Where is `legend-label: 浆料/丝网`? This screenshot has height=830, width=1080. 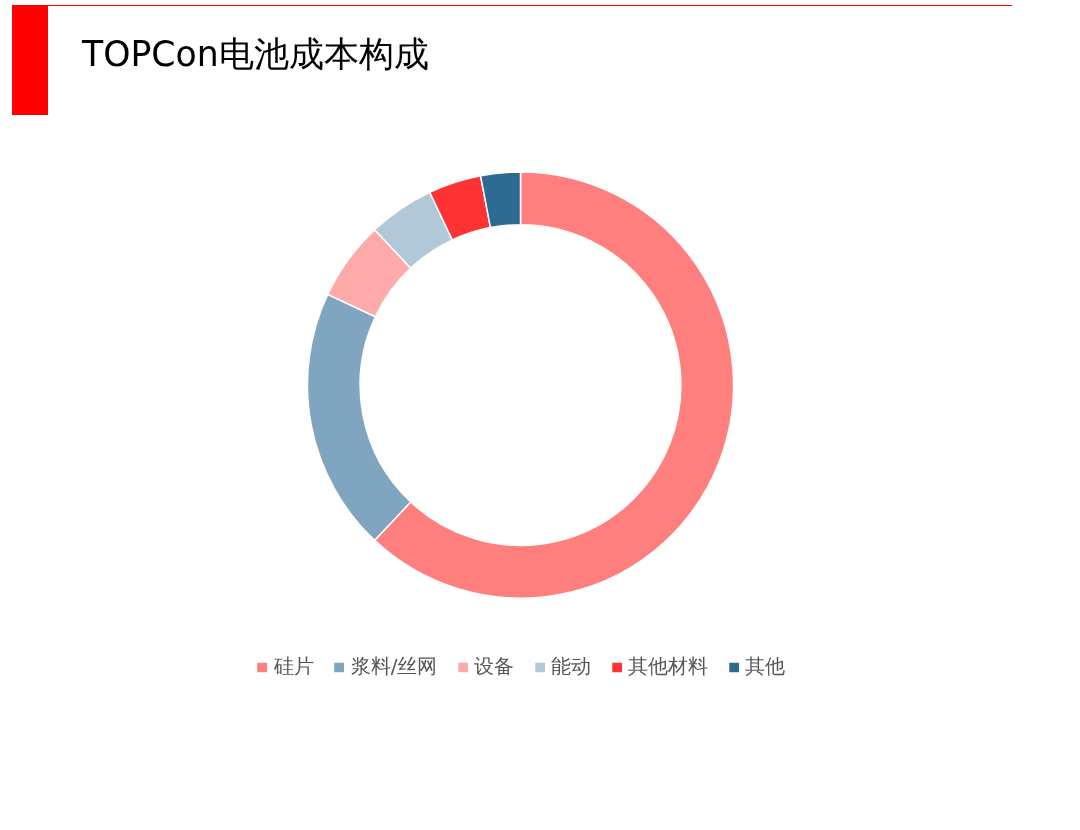 legend-label: 浆料/丝网 is located at coordinates (394, 666).